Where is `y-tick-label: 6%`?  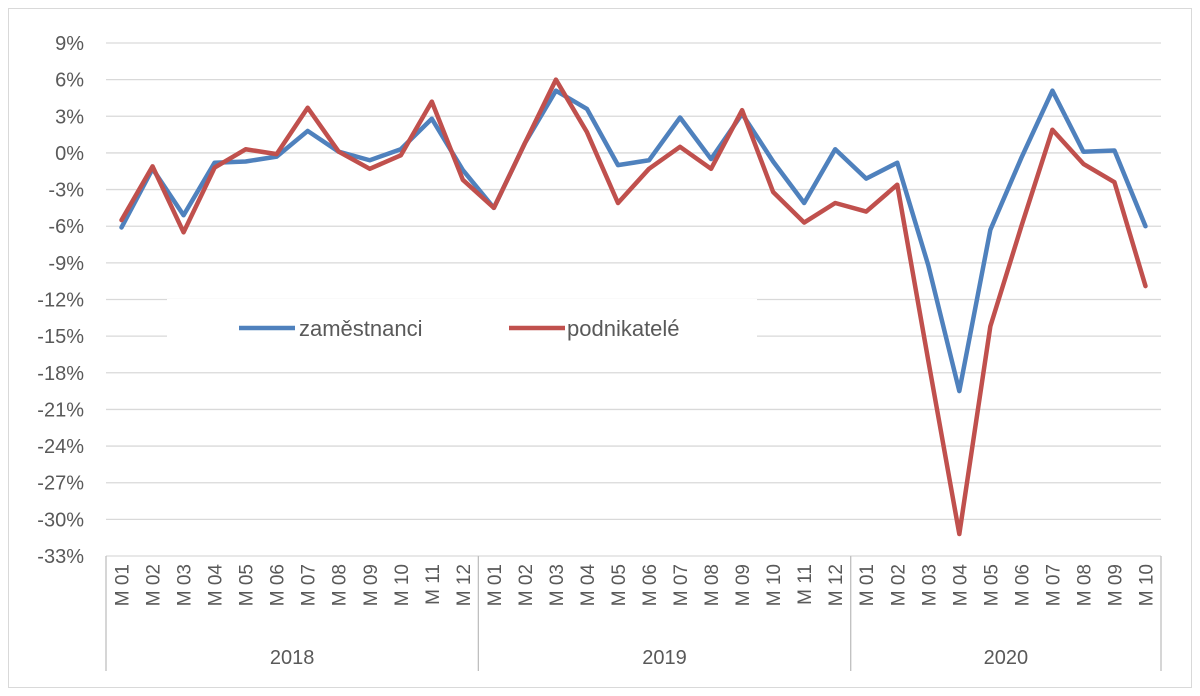 y-tick-label: 6% is located at coordinates (69, 81).